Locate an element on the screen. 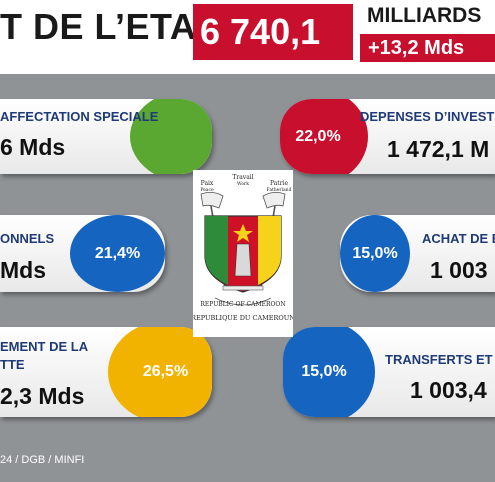 This screenshot has height=482, width=495. card-label: ONNELS is located at coordinates (27, 238).